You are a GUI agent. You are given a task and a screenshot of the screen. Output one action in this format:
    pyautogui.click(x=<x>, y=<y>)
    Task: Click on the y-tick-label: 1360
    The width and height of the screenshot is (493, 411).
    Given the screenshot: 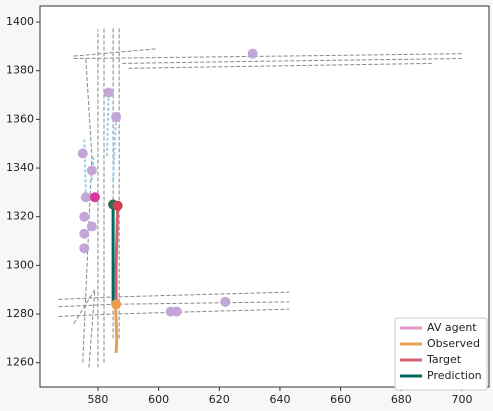 What is the action you would take?
    pyautogui.click(x=20, y=118)
    